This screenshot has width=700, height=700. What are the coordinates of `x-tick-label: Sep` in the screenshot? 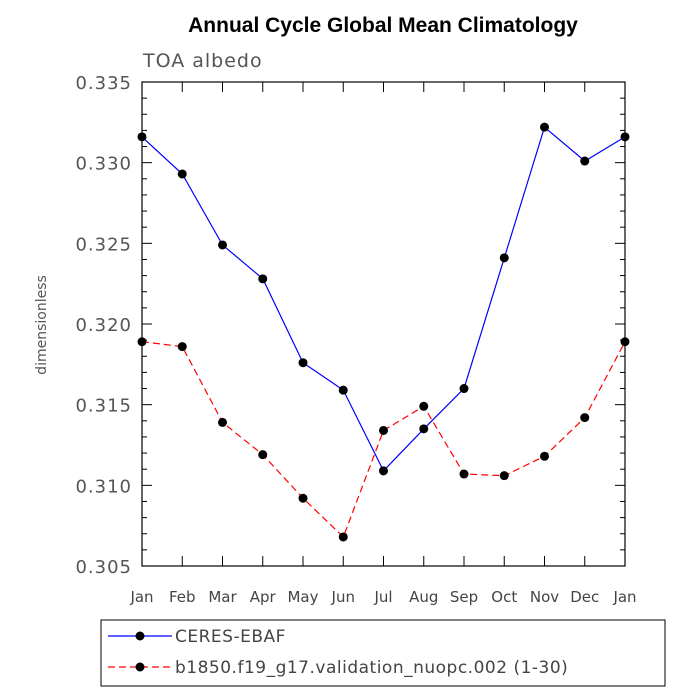 It's located at (464, 597).